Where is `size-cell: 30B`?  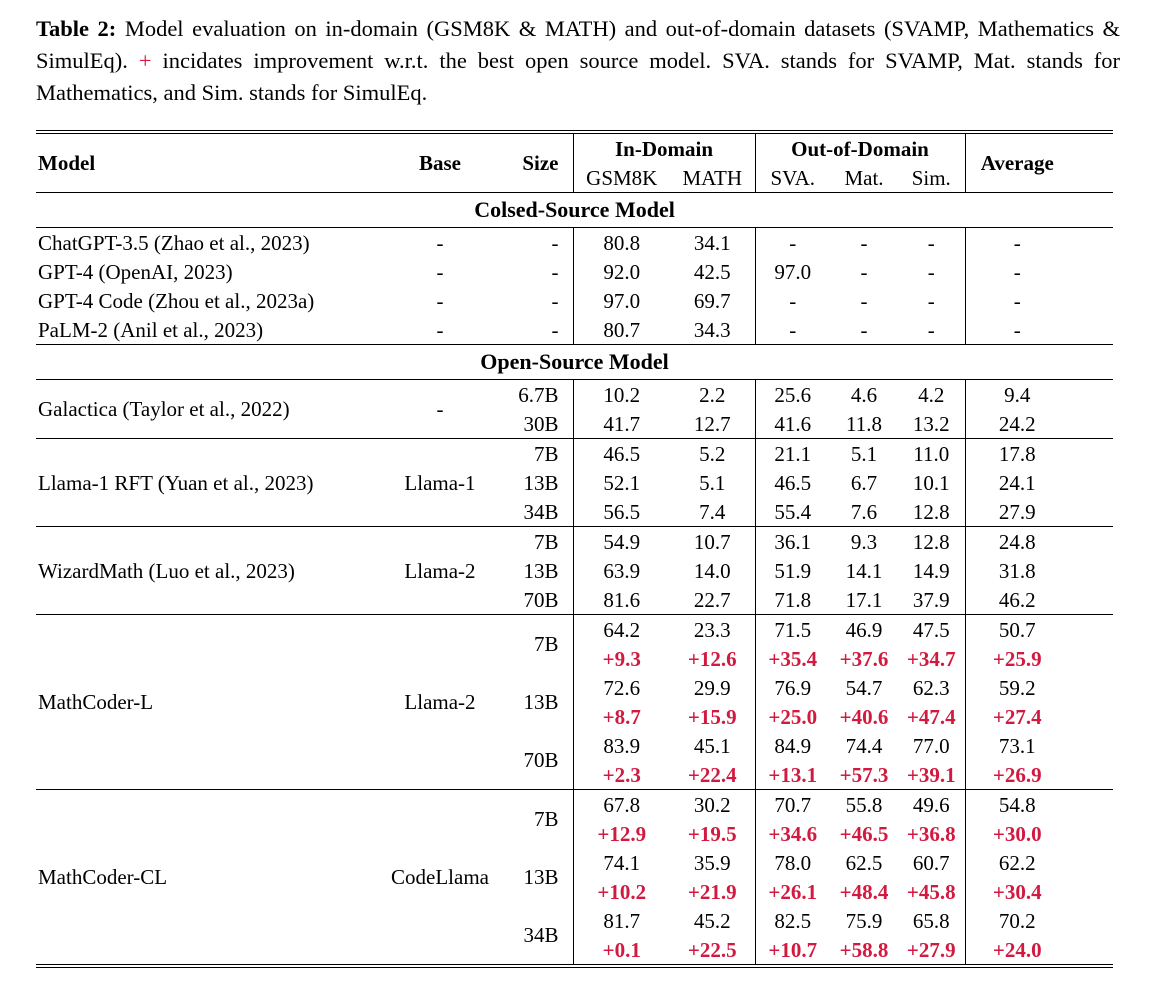 size-cell: 30B is located at coordinates (541, 423).